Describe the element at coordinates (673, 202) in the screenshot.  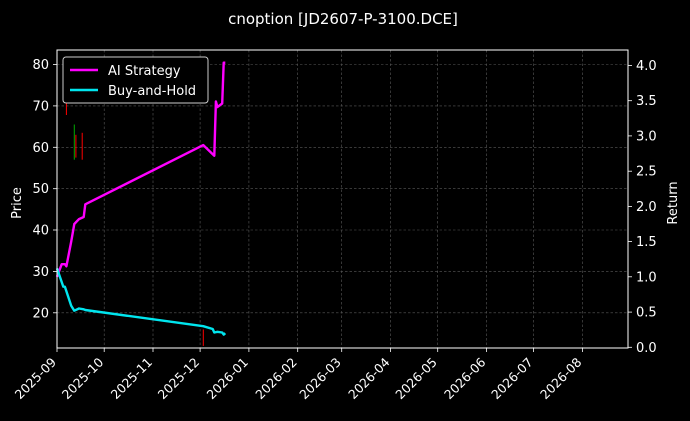
I see `y2-axis-label: Return` at that location.